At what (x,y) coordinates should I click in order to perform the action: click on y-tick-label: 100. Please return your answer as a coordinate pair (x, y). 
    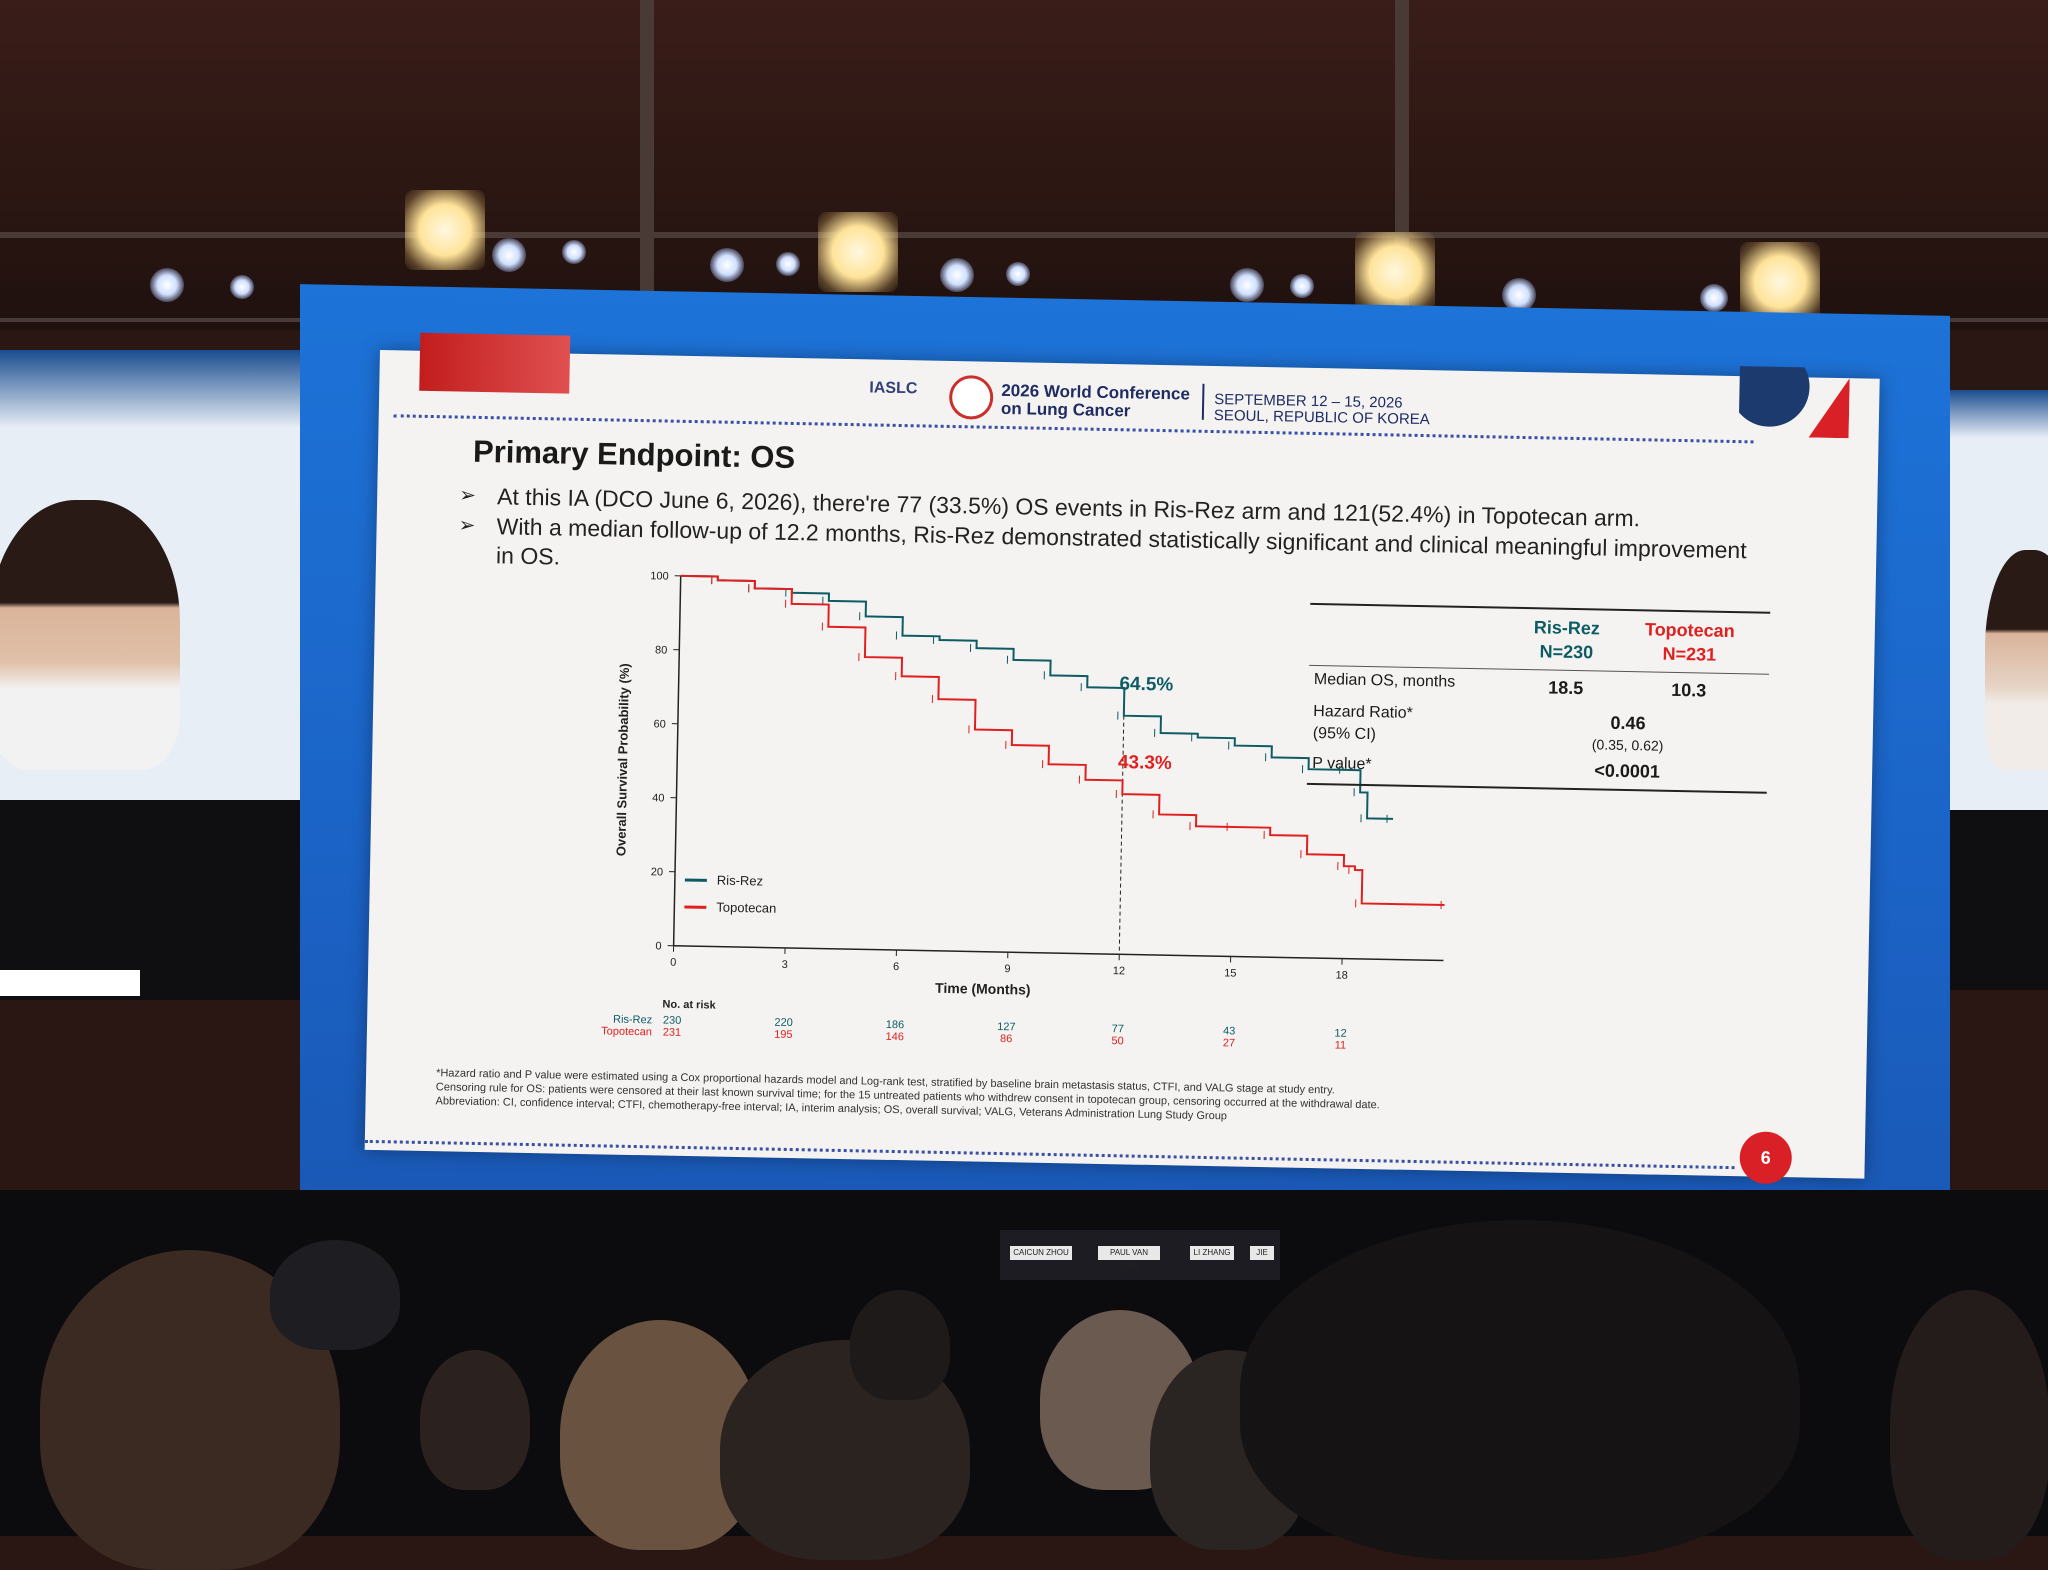
    Looking at the image, I should click on (659, 576).